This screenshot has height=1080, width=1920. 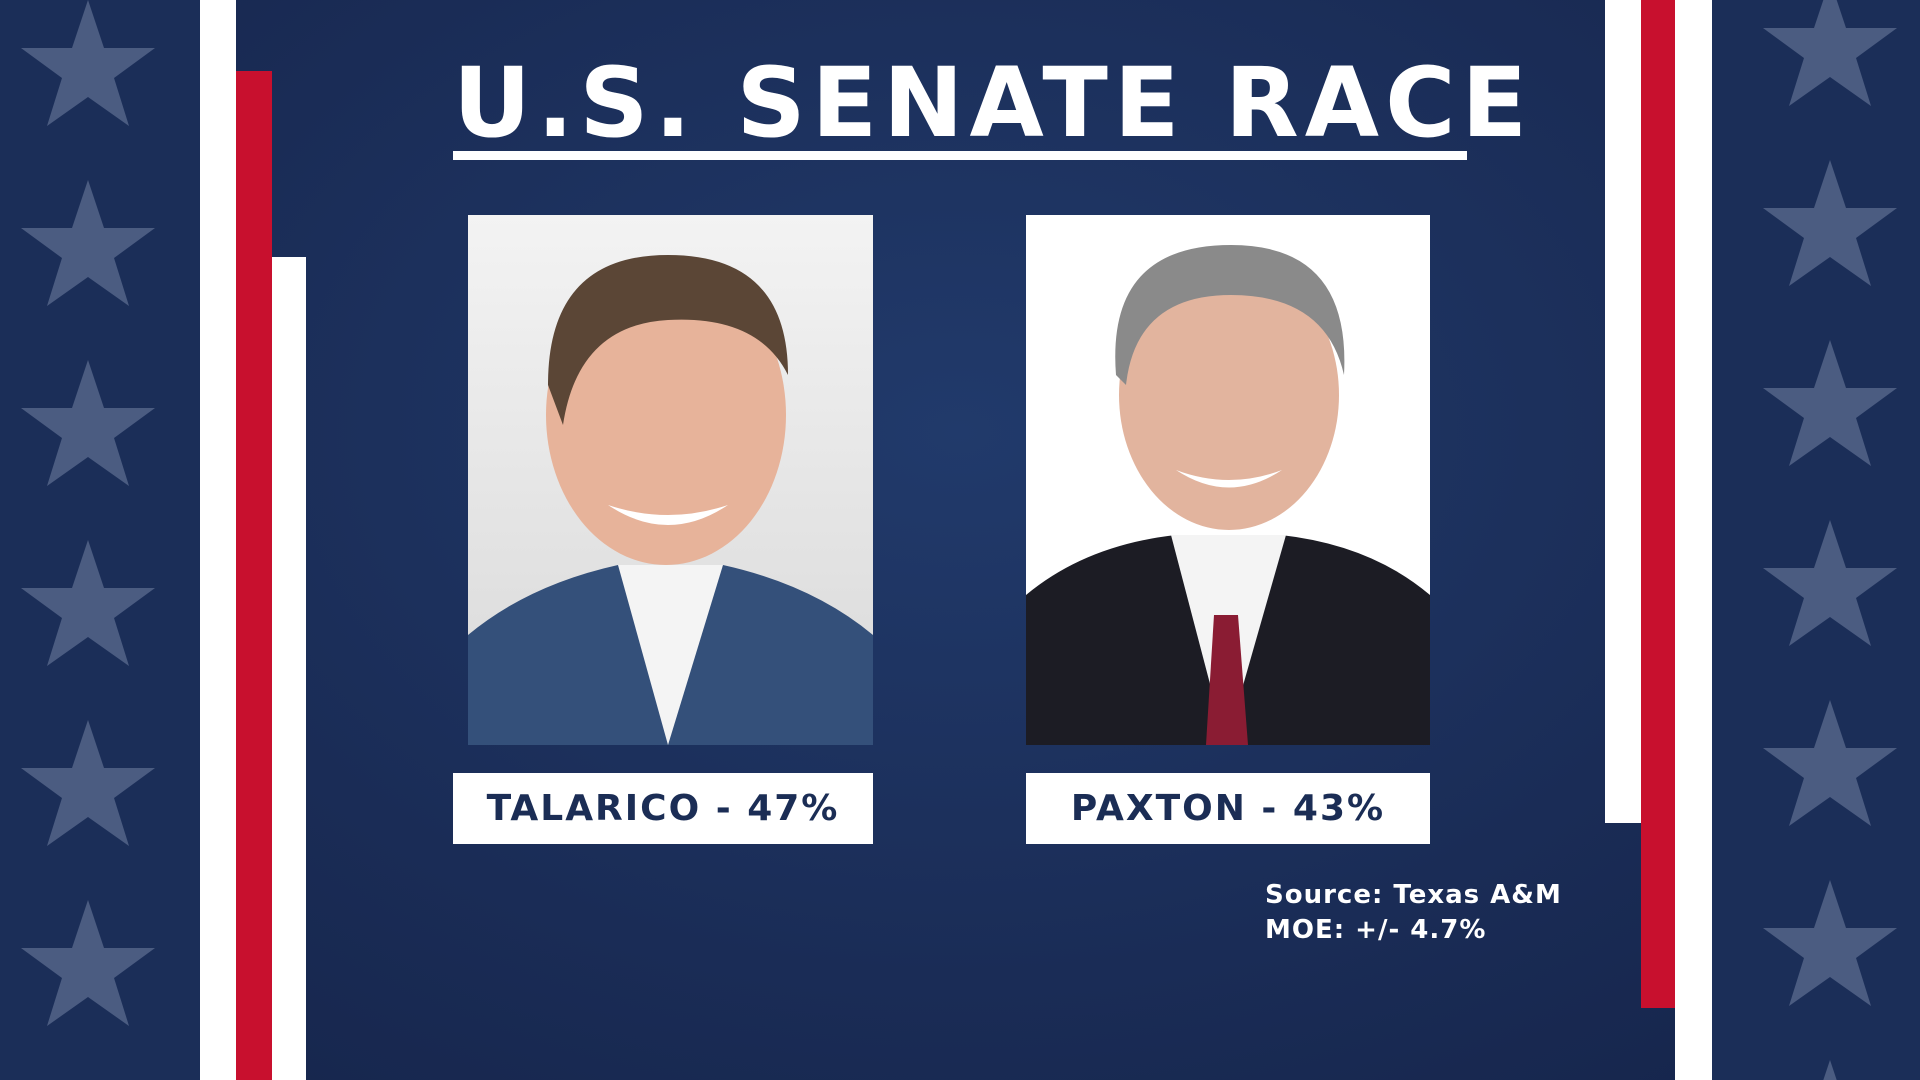 What do you see at coordinates (663, 808) in the screenshot?
I see `candidate-label: TALARICO - 47%` at bounding box center [663, 808].